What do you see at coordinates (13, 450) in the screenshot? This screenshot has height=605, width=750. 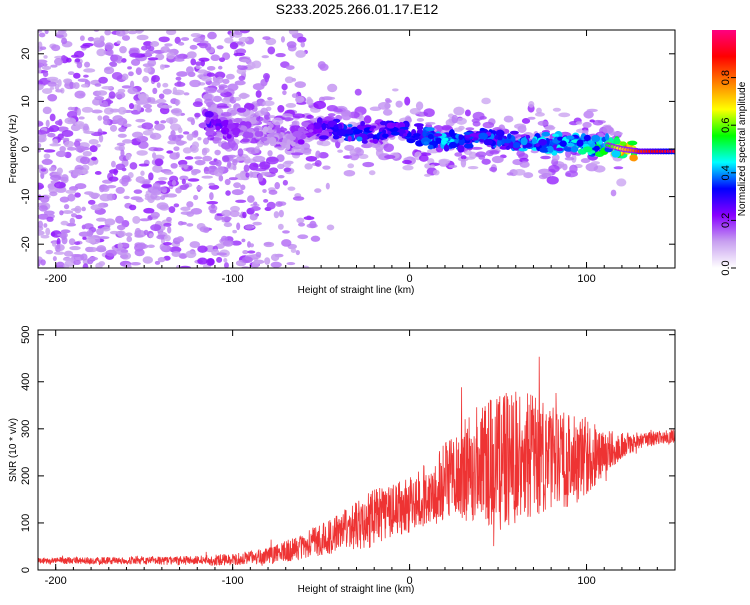 I see `snr-ylabel: SNR (10 * v/v)` at bounding box center [13, 450].